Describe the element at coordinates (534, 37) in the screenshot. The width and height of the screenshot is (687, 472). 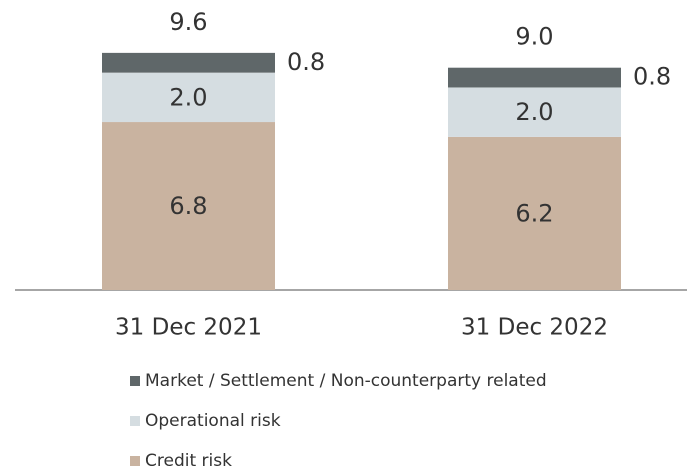
I see `total-label: 9.0` at that location.